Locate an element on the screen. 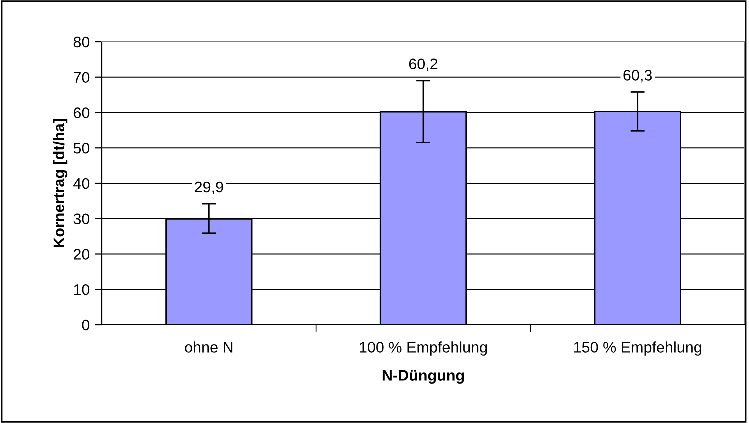 The width and height of the screenshot is (749, 423). y-tick-label: 80 is located at coordinates (82, 42).